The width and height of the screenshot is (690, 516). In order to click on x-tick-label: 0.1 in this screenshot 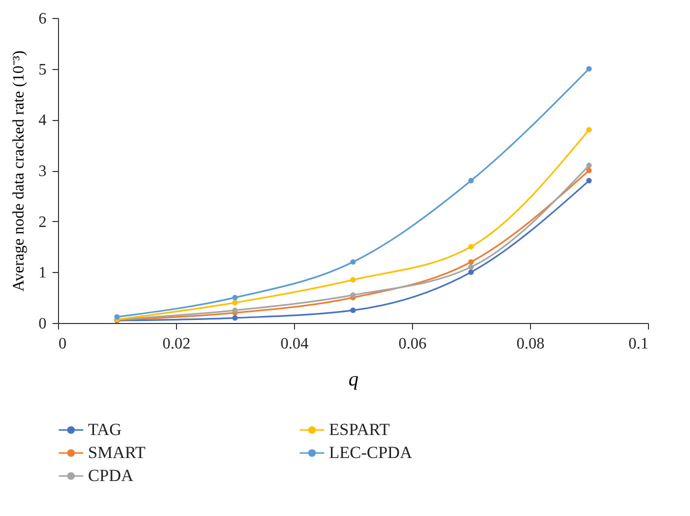, I will do `click(638, 344)`.